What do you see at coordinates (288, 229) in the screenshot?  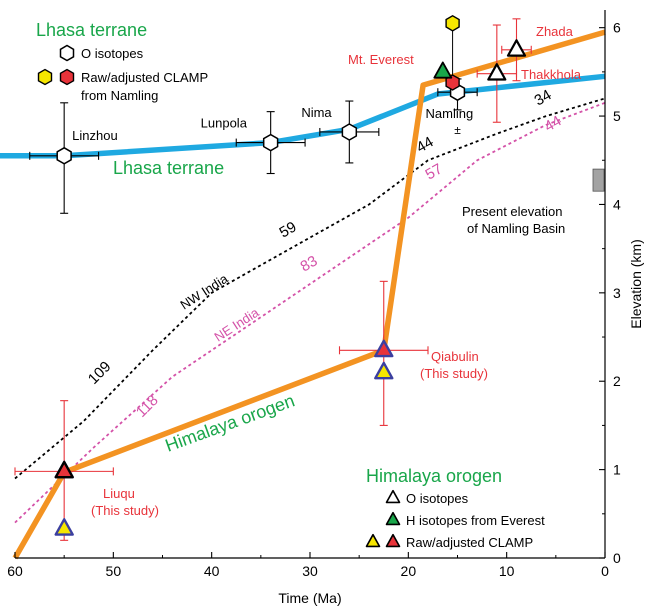 I see `nw-age-label: 59` at bounding box center [288, 229].